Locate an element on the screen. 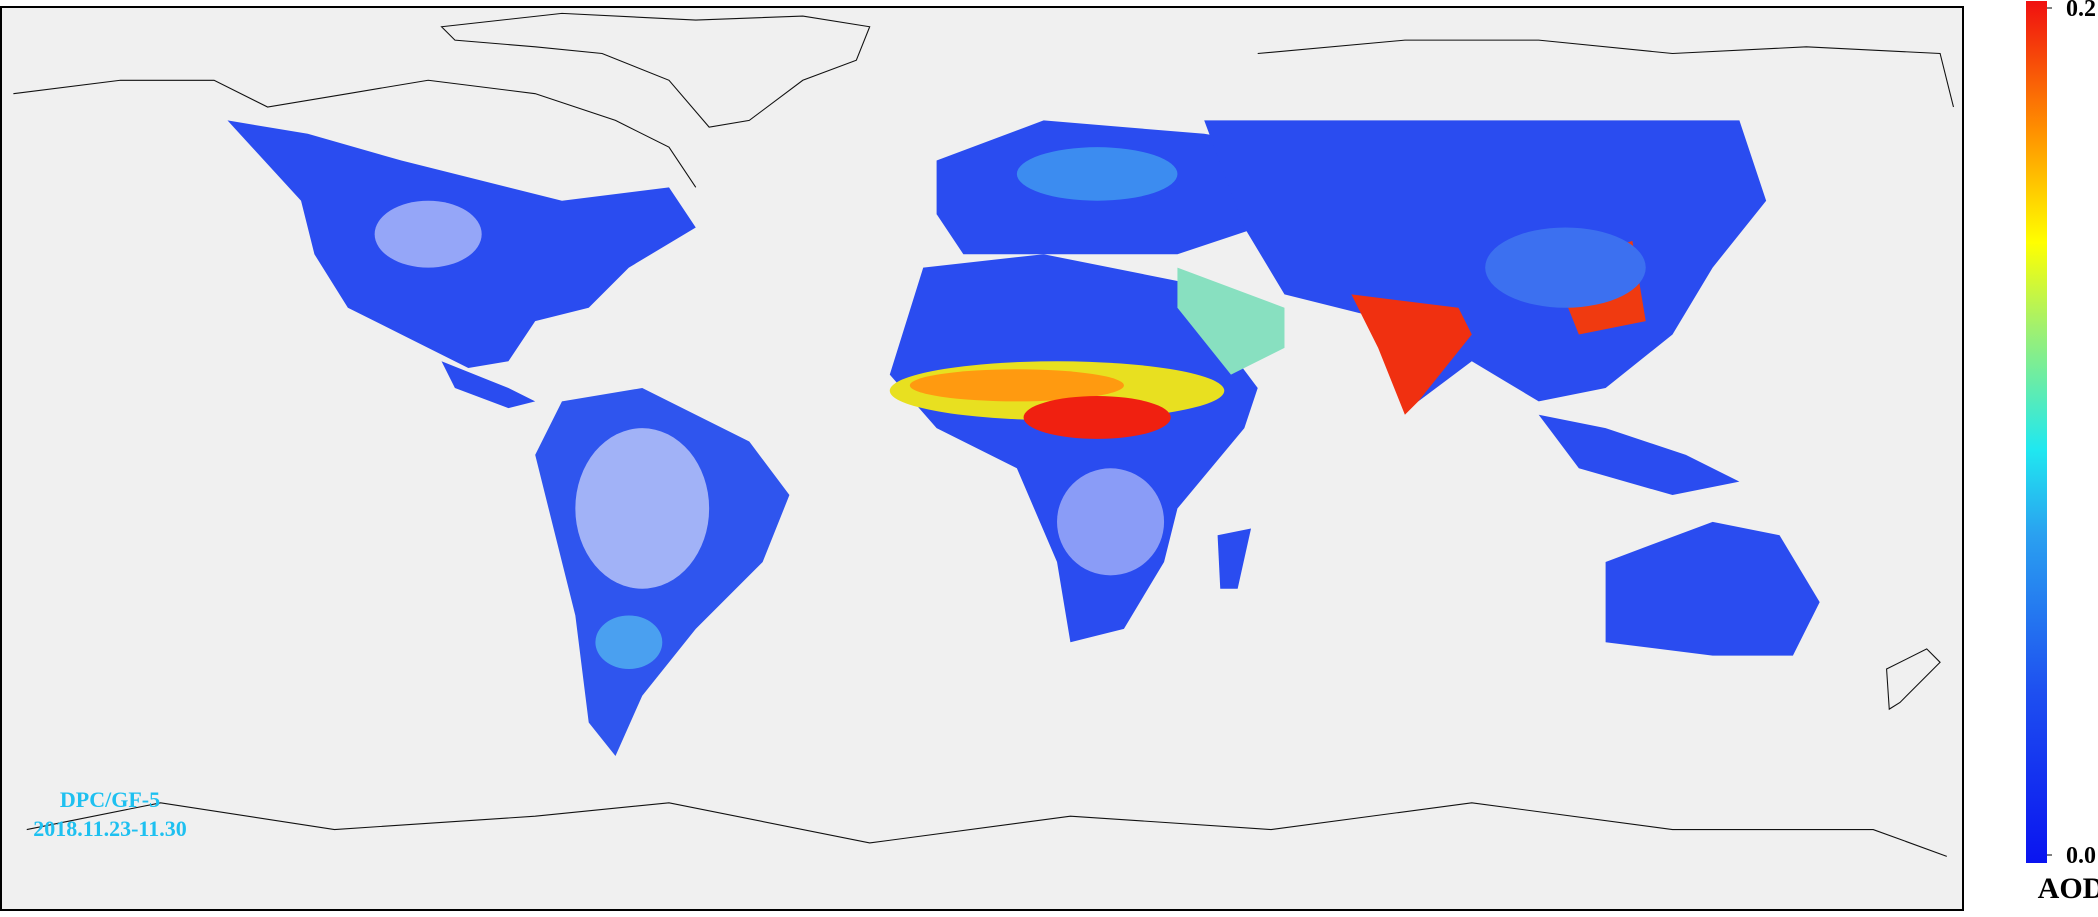  colorbar-tick-label: 0.2 is located at coordinates (2081, 11).